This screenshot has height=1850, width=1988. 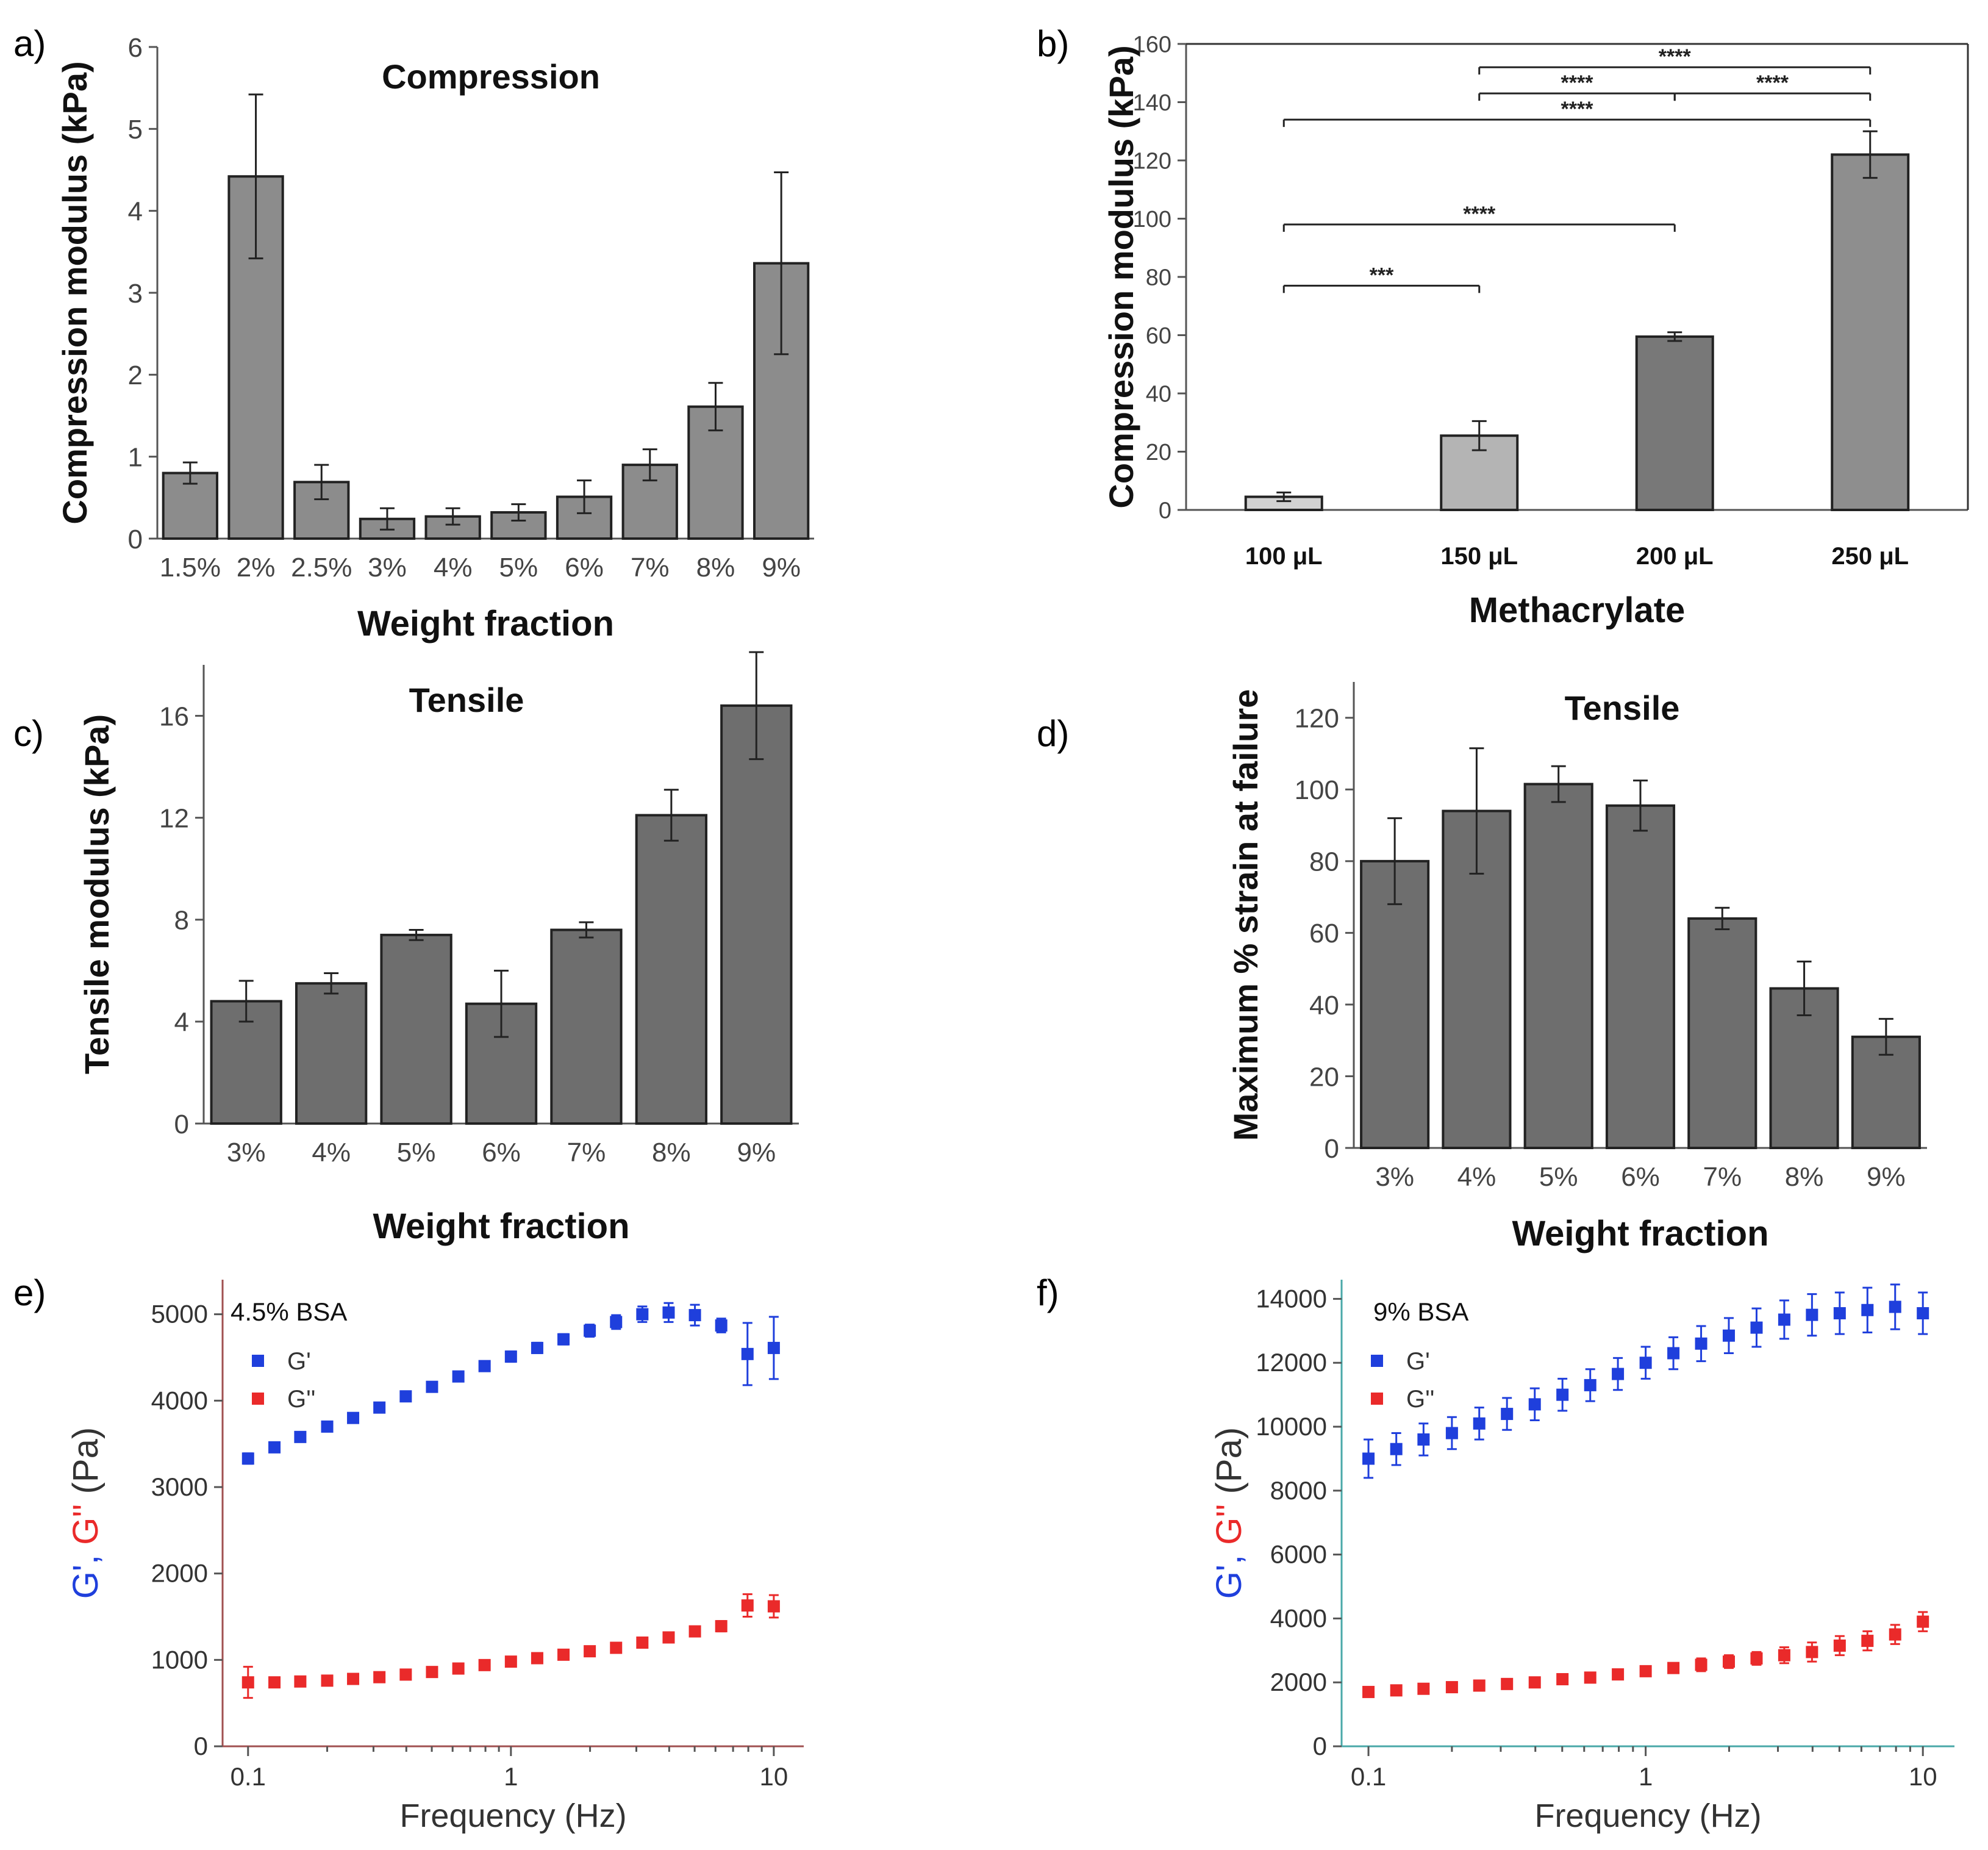 What do you see at coordinates (1152, 219) in the screenshot?
I see `y-tick-label: 100` at bounding box center [1152, 219].